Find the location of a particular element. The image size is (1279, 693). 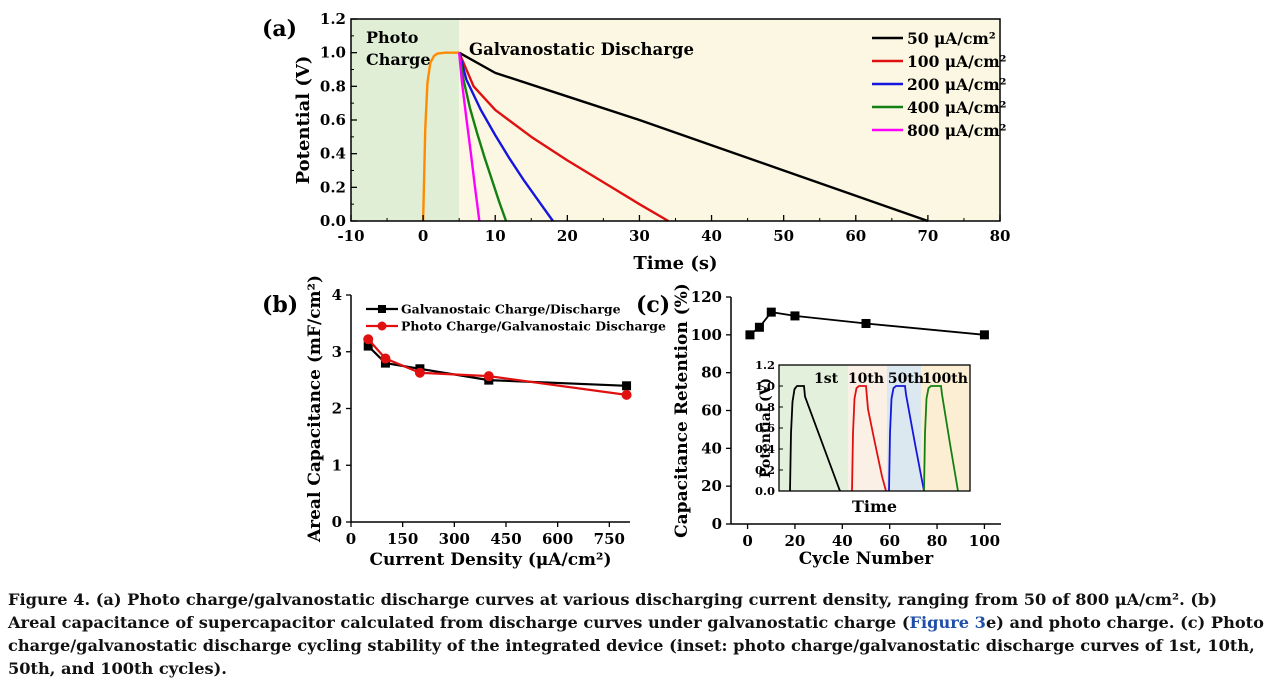

inset-y-tick-label: 1.2 is located at coordinates (765, 365).